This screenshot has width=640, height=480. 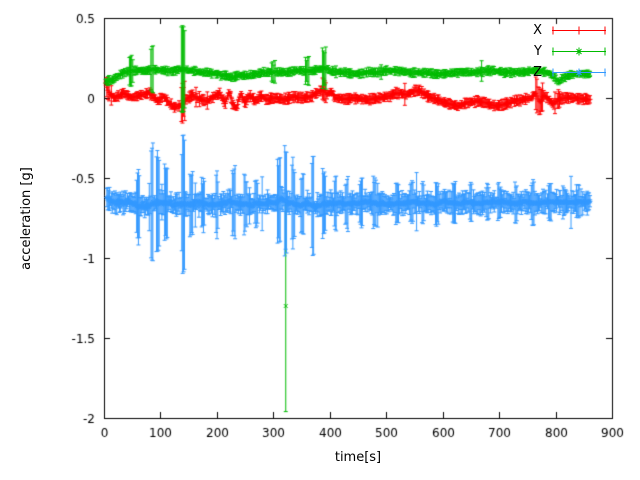 What do you see at coordinates (538, 51) in the screenshot?
I see `legend-label: Y` at bounding box center [538, 51].